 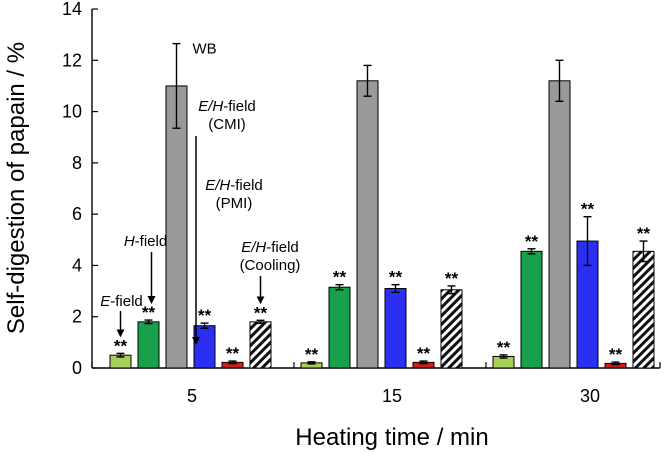 I want to click on y-tick-label: 2, so click(x=77, y=317).